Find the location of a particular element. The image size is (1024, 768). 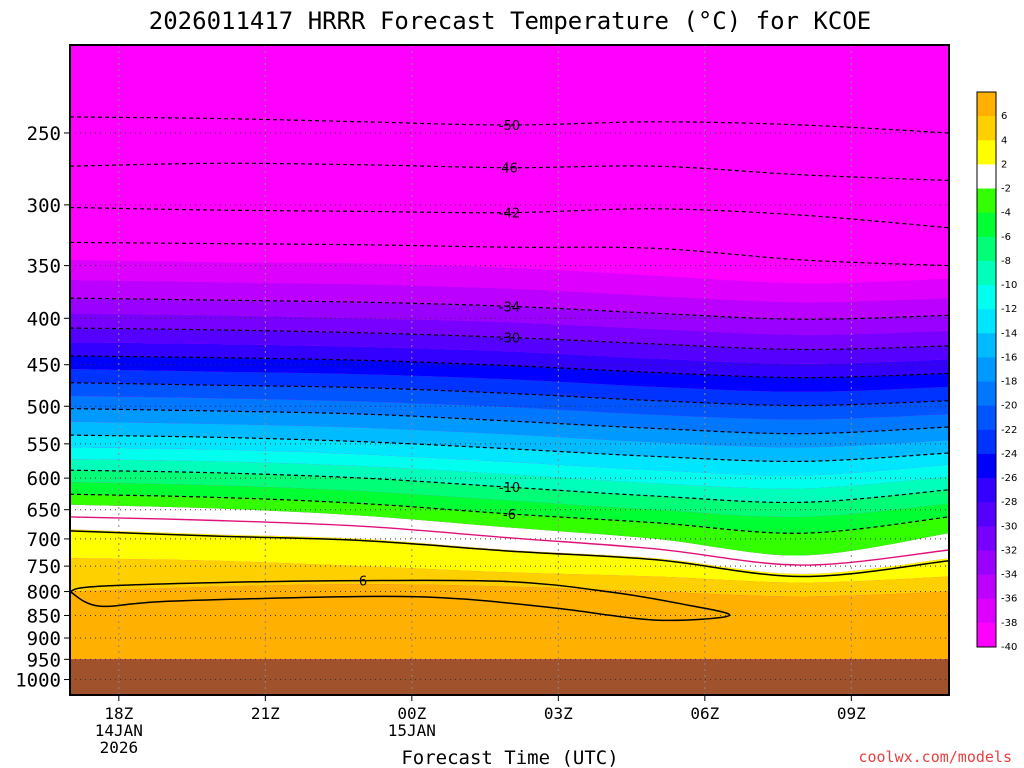

y-tick-label-4: 450 is located at coordinates (44, 366).